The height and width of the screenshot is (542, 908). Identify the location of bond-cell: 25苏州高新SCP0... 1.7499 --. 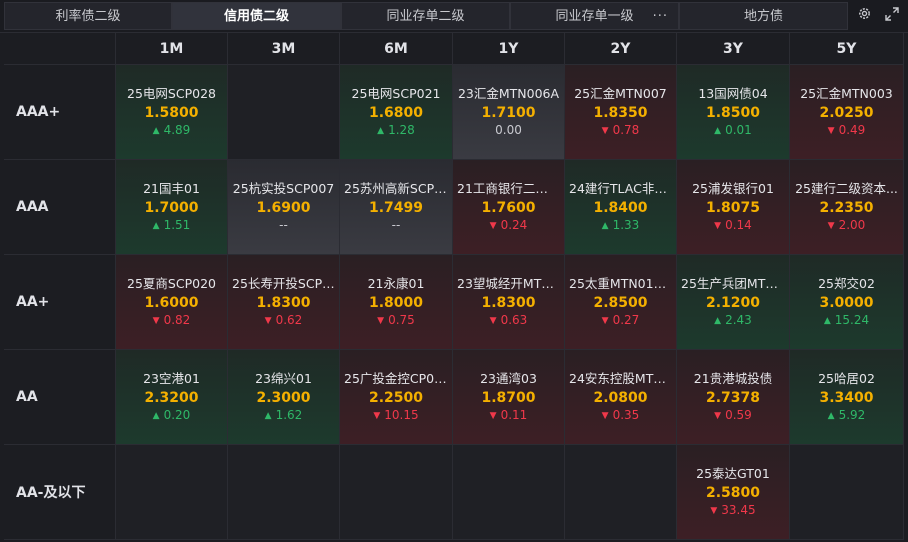
(396, 207).